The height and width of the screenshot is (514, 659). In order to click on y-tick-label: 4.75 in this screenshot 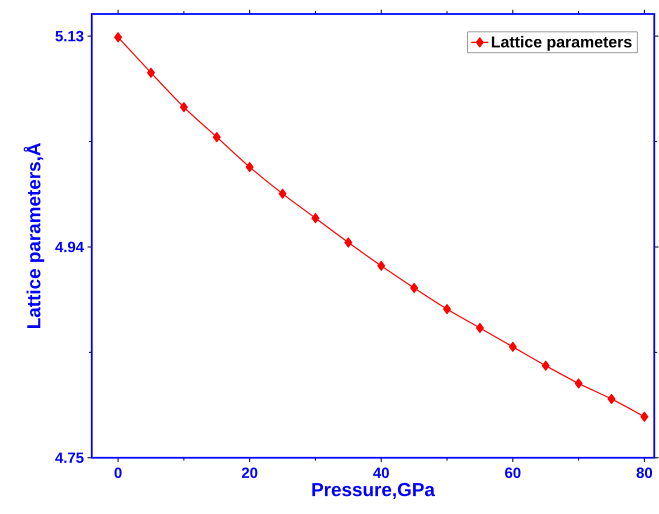, I will do `click(69, 458)`.